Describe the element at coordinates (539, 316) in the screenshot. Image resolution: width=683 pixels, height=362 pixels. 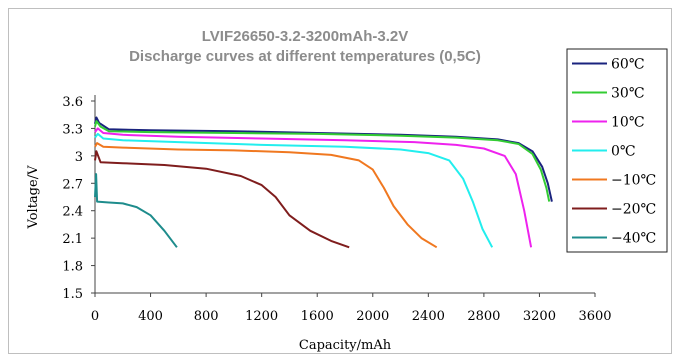
I see `x-tick-label: 3200` at that location.